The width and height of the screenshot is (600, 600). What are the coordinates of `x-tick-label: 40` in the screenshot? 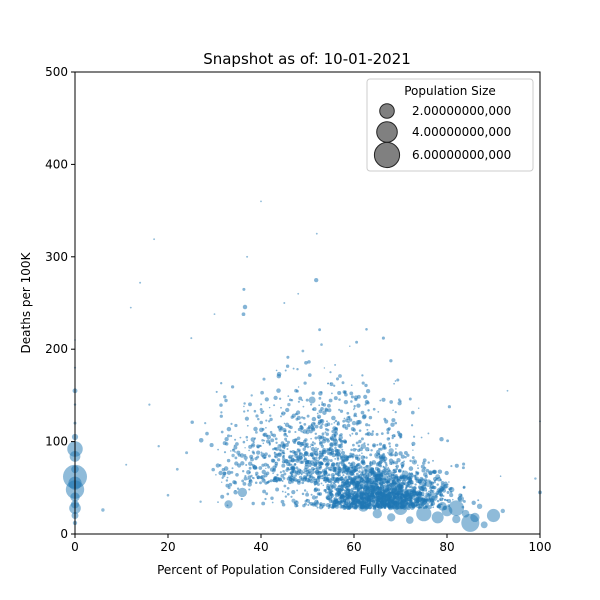 It's located at (260, 547).